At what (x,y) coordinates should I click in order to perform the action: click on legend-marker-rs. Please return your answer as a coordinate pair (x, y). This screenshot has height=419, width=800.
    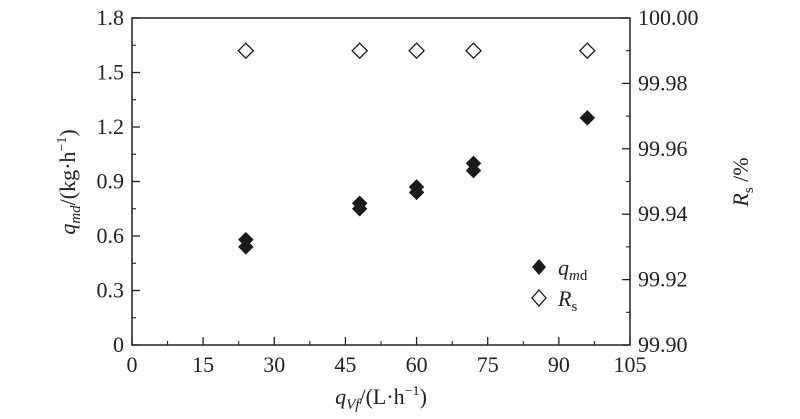
    Looking at the image, I should click on (539, 298).